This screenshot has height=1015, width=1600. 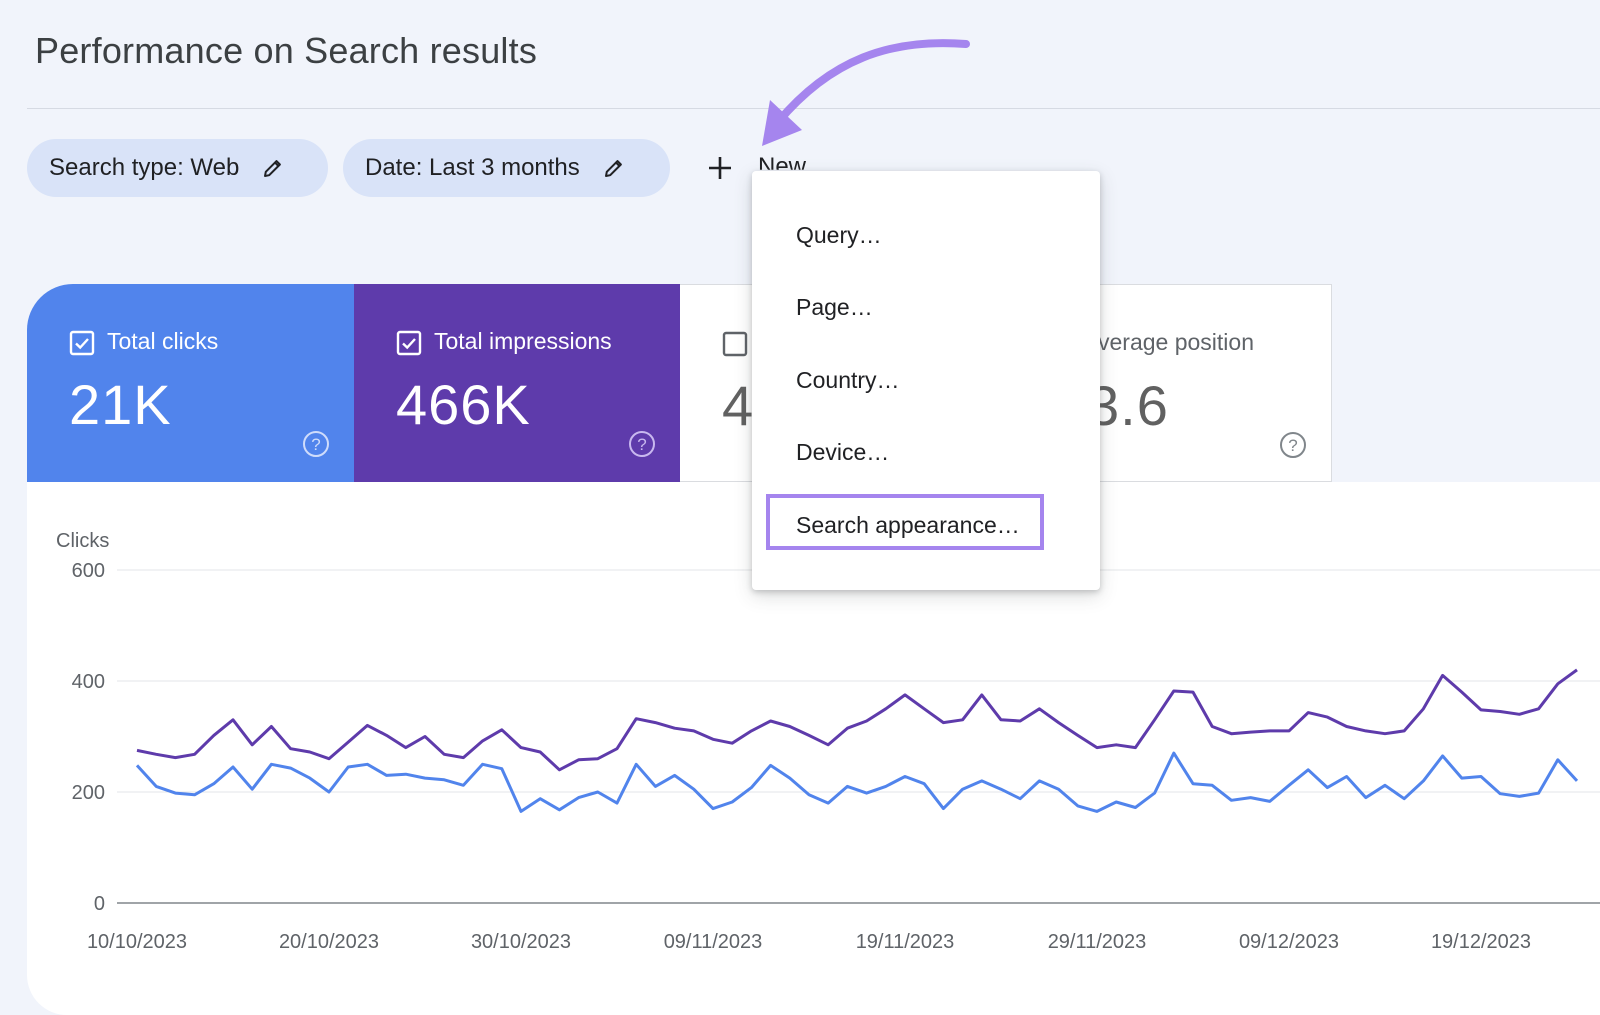 What do you see at coordinates (857, 720) in the screenshot?
I see `impressions-series-line` at bounding box center [857, 720].